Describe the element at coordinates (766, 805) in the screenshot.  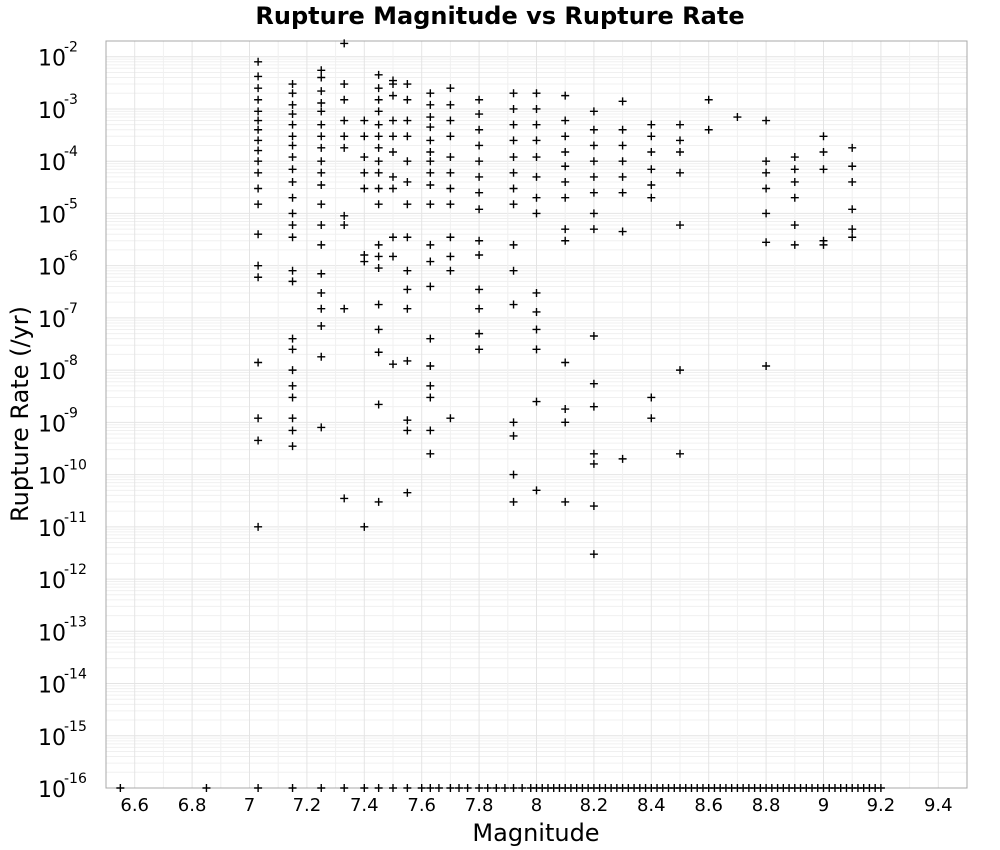
I see `x-tick-label: 8.8` at that location.